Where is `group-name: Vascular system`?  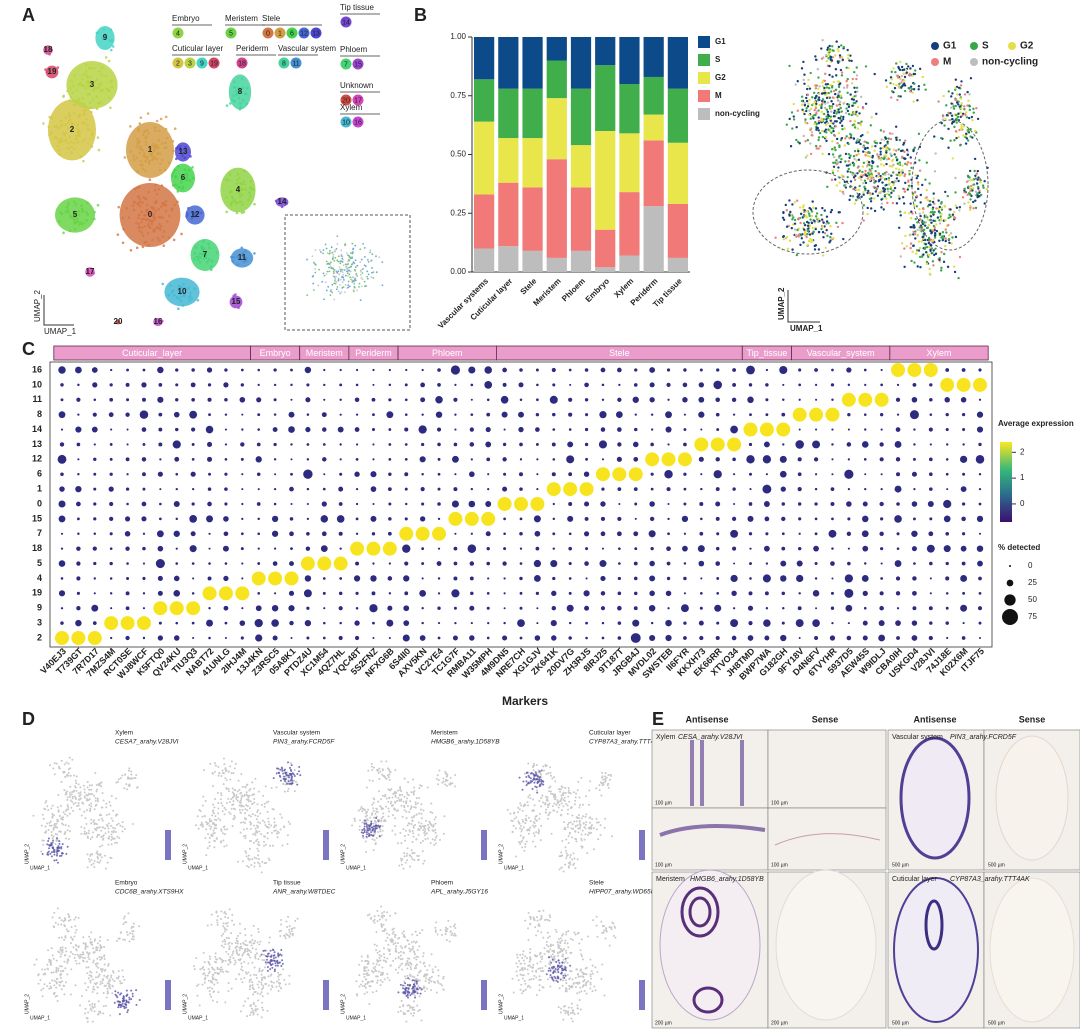
group-name: Vascular system is located at coordinates (307, 48).